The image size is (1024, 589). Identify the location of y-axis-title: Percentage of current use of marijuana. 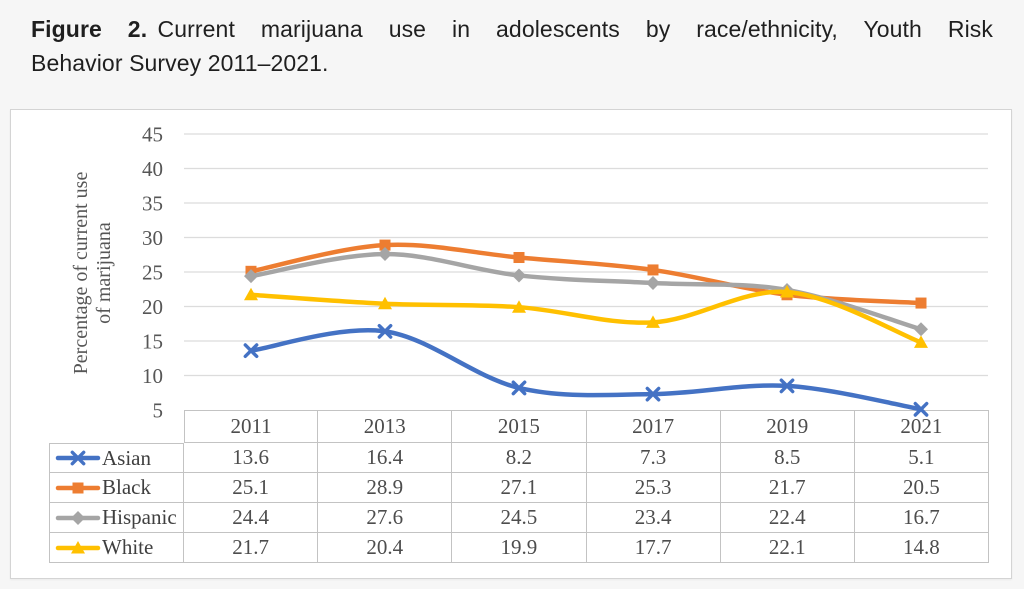
(93, 273).